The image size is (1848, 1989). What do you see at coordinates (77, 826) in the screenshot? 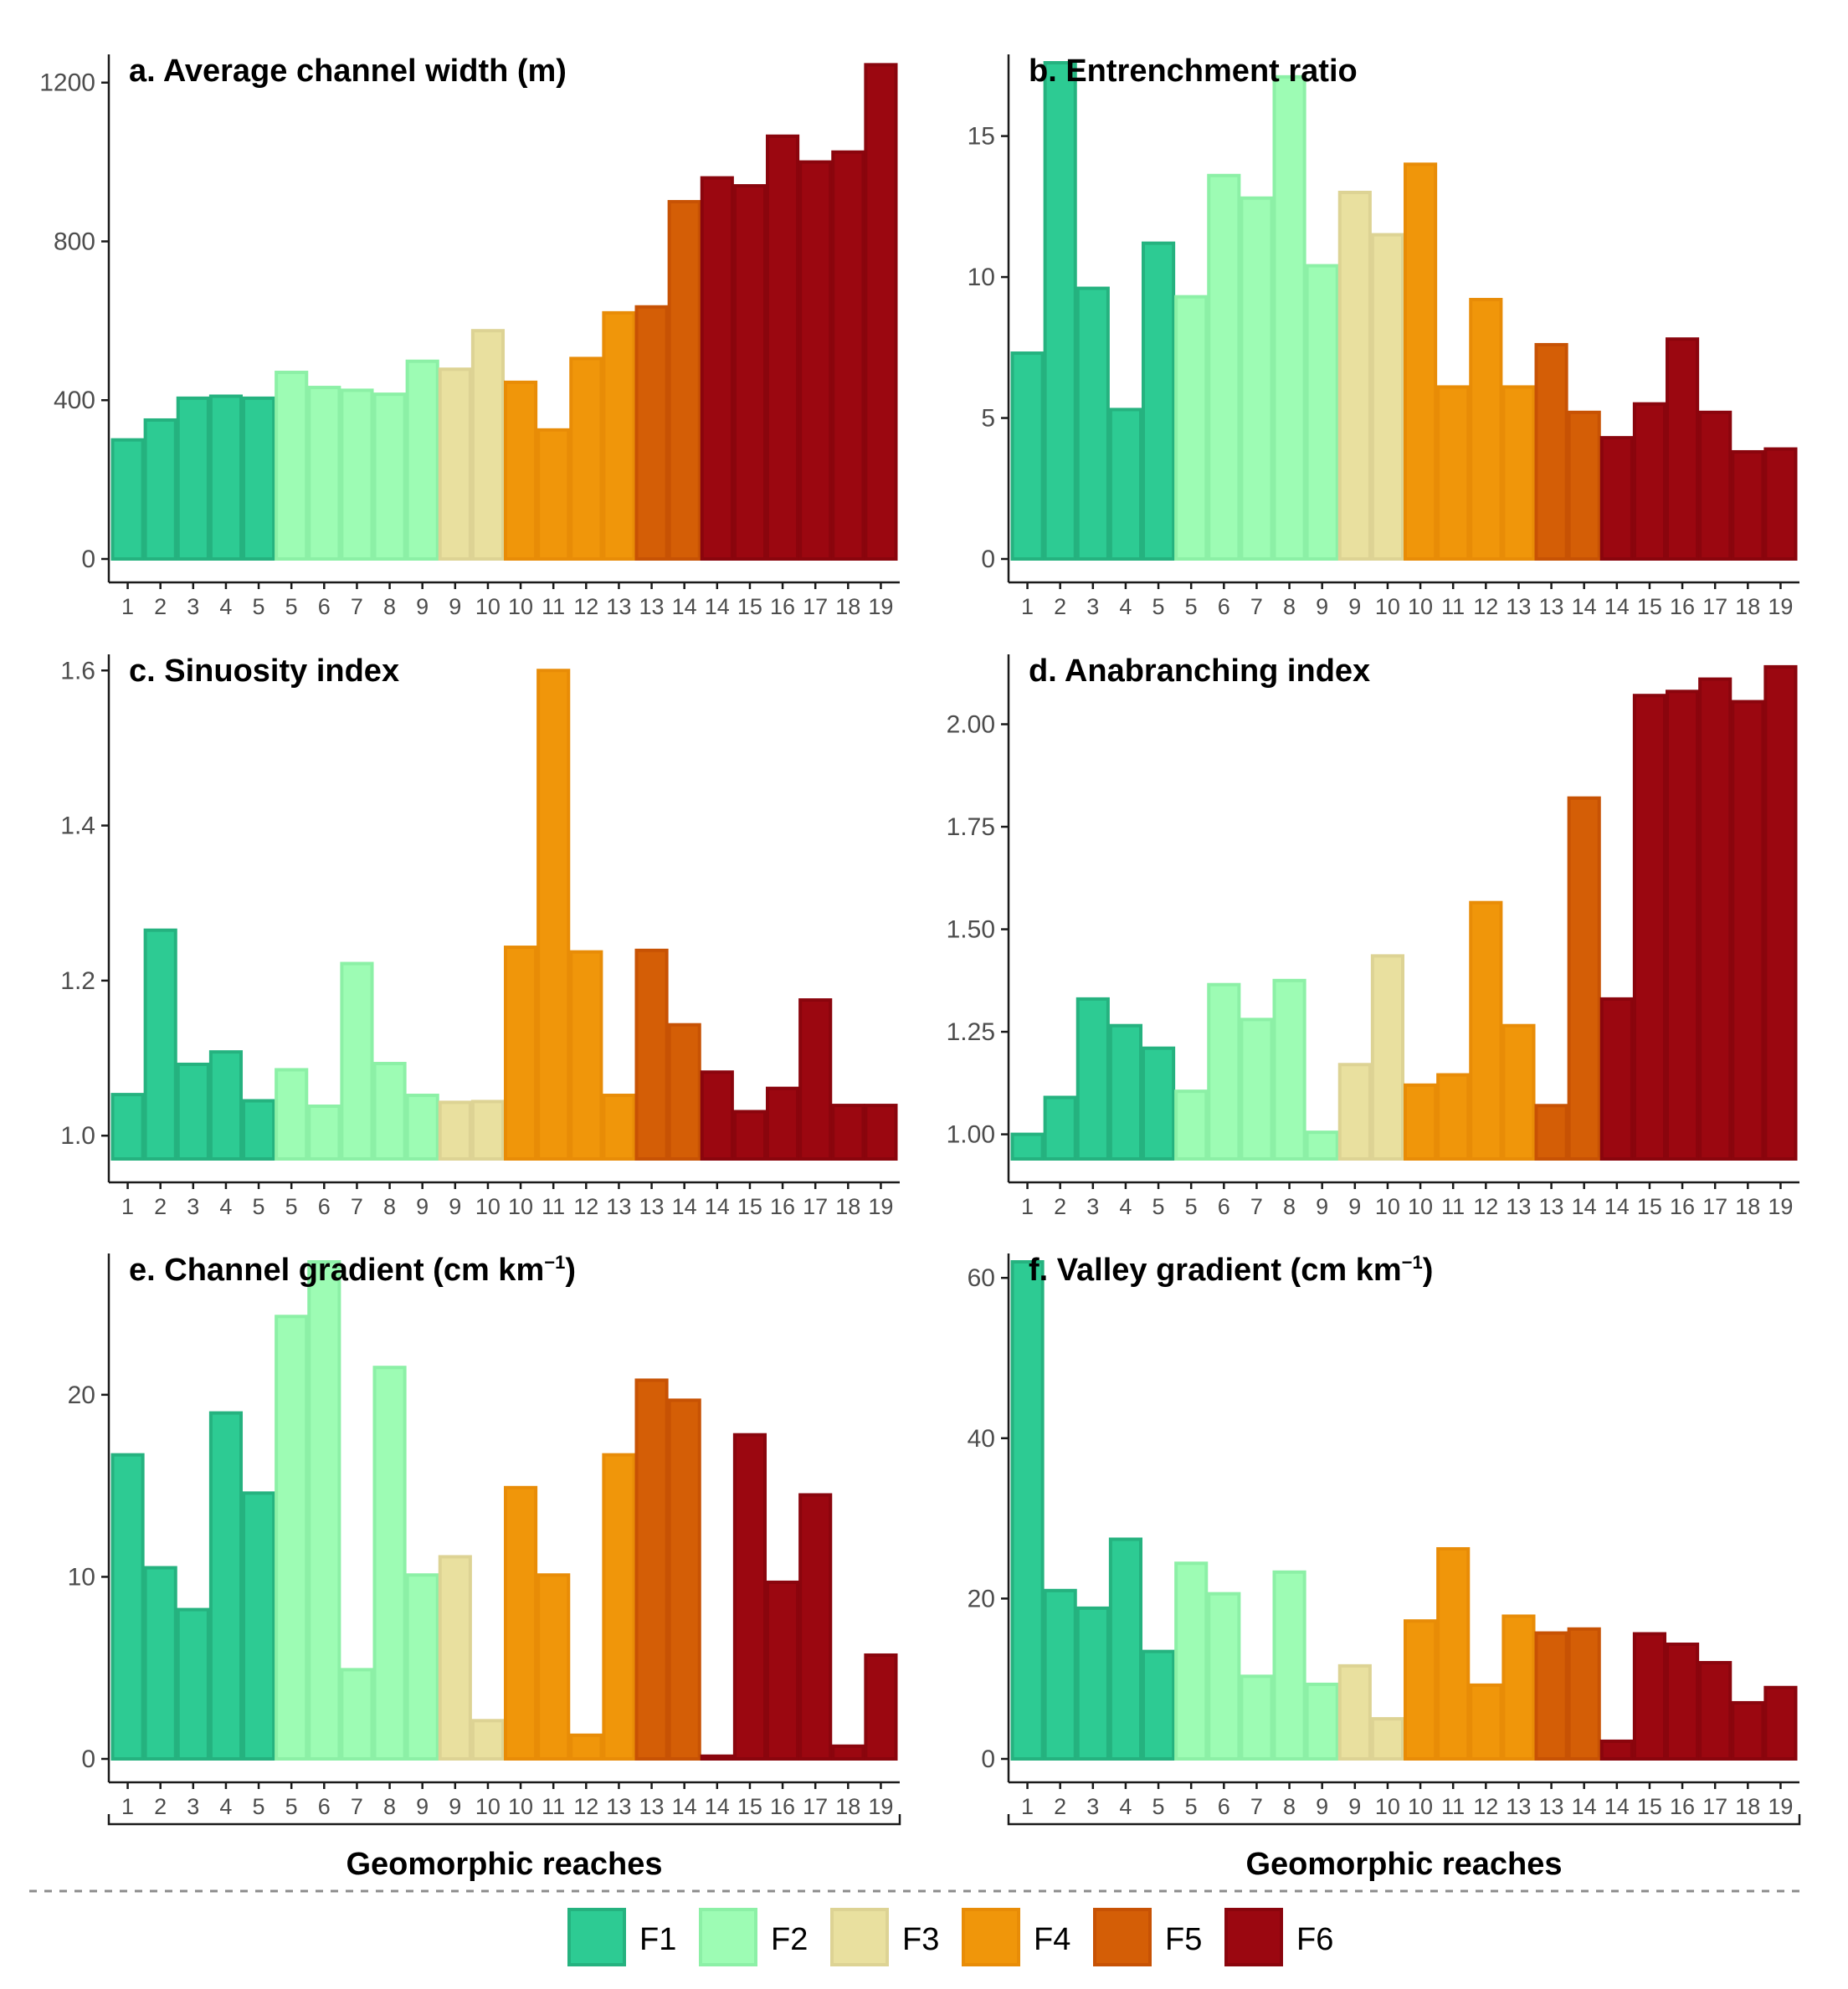
I see `y-tick-label: 1.4` at bounding box center [77, 826].